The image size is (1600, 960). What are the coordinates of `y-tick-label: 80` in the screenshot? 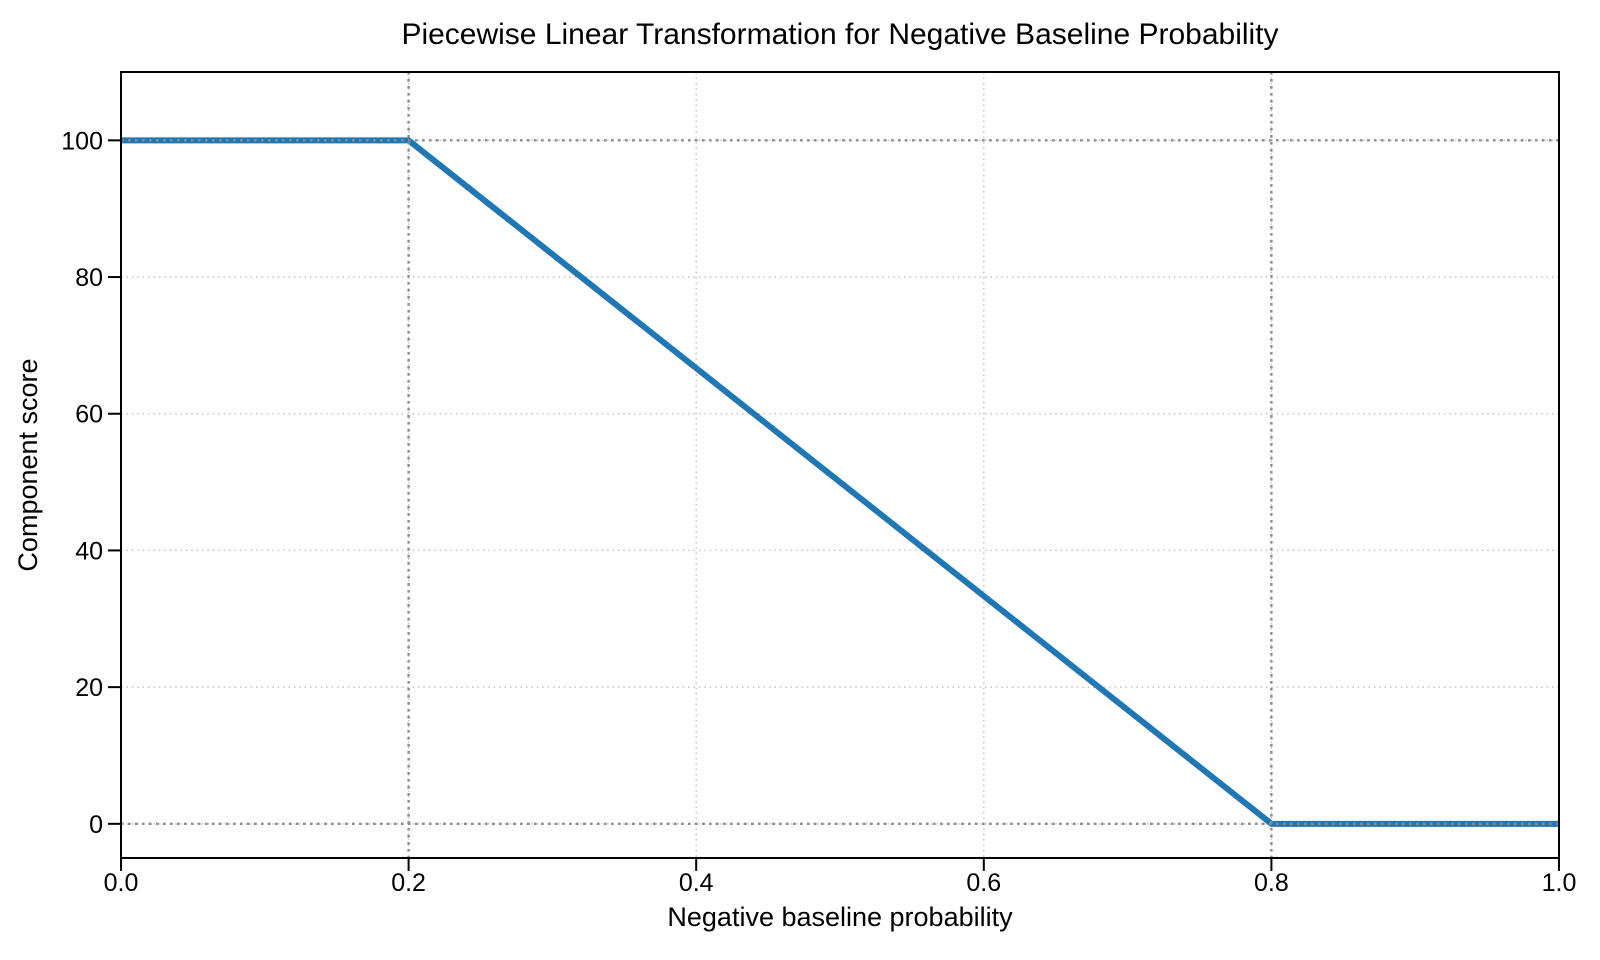 It's located at (89, 278).